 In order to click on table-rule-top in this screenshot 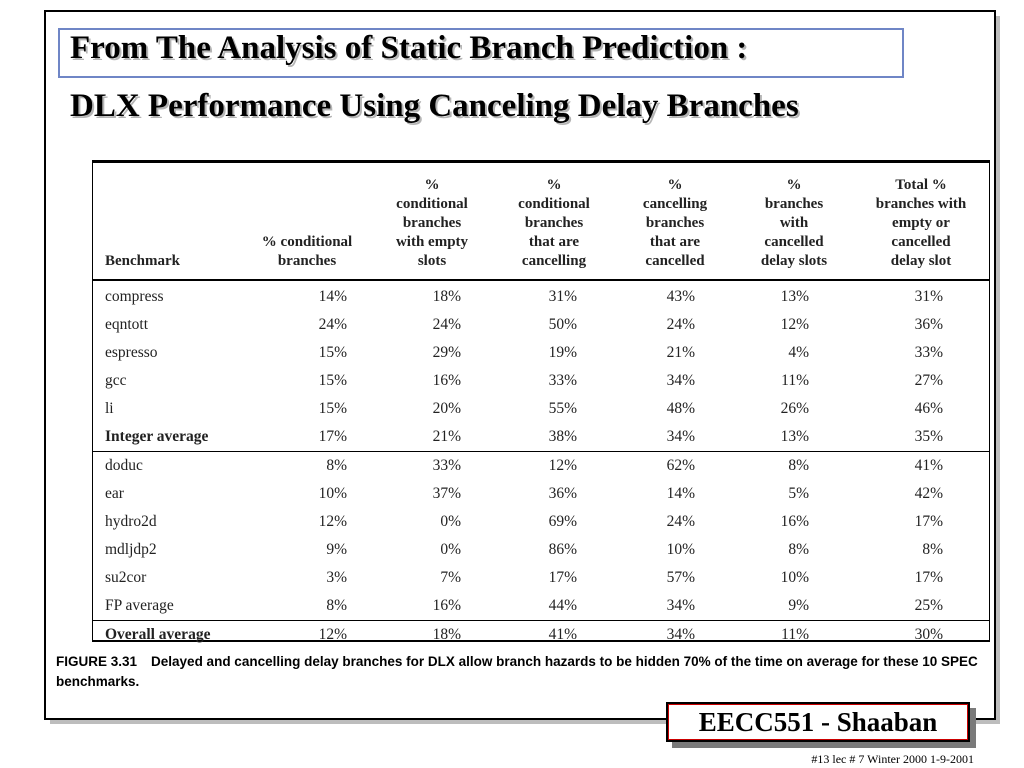, I will do `click(541, 161)`.